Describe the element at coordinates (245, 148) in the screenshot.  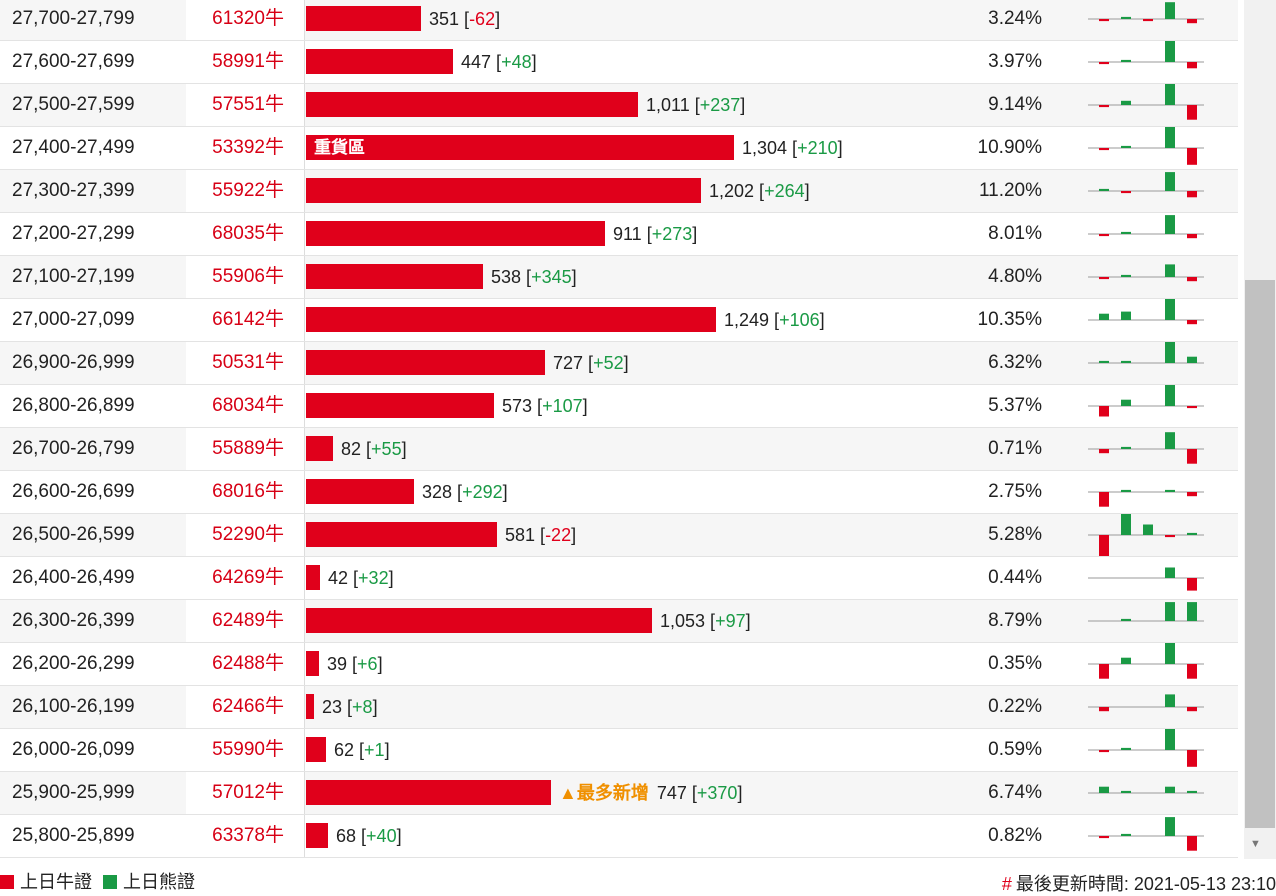
I see `cbbc-code: 53392牛` at that location.